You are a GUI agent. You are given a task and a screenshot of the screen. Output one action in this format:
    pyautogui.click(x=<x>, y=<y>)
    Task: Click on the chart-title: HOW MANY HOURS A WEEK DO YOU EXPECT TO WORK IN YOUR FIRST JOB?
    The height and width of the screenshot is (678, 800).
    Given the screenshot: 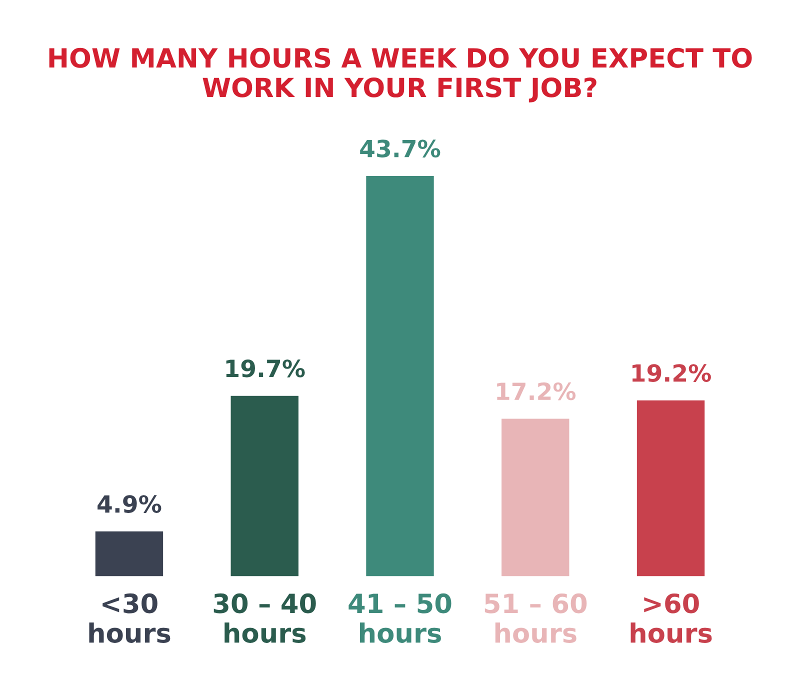 What is the action you would take?
    pyautogui.click(x=400, y=75)
    